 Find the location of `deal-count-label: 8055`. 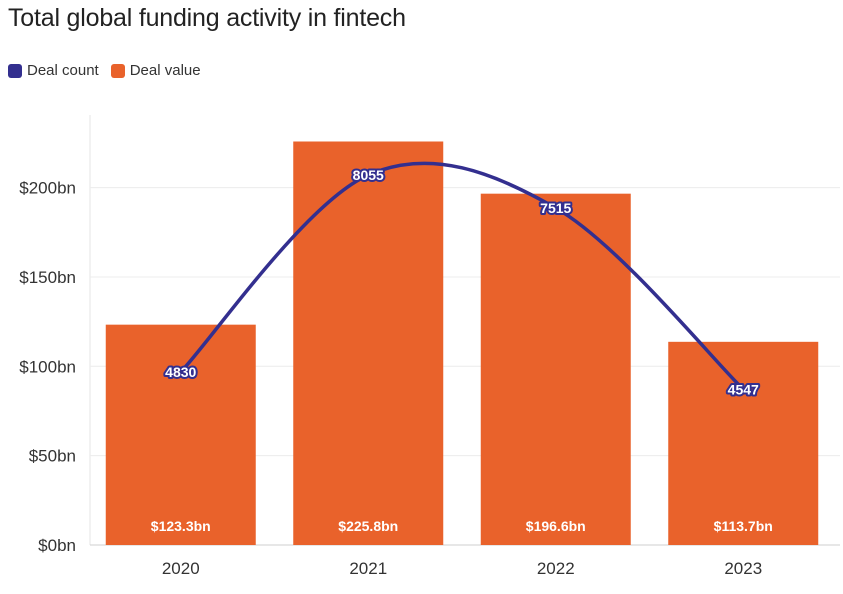

deal-count-label: 8055 is located at coordinates (368, 175).